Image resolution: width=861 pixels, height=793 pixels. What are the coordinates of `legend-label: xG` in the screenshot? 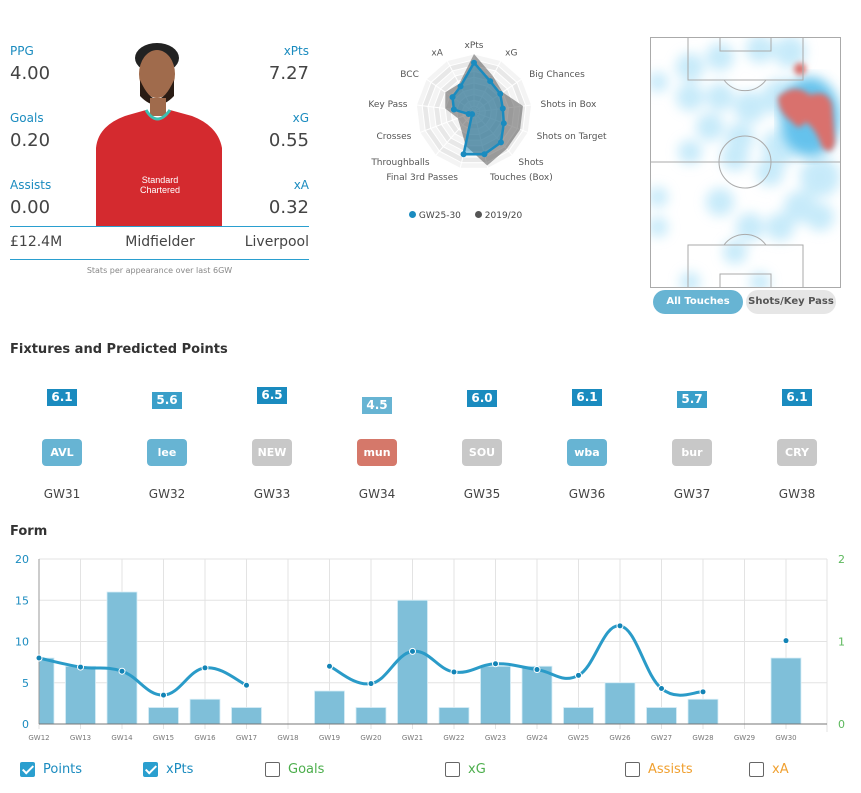 It's located at (477, 769).